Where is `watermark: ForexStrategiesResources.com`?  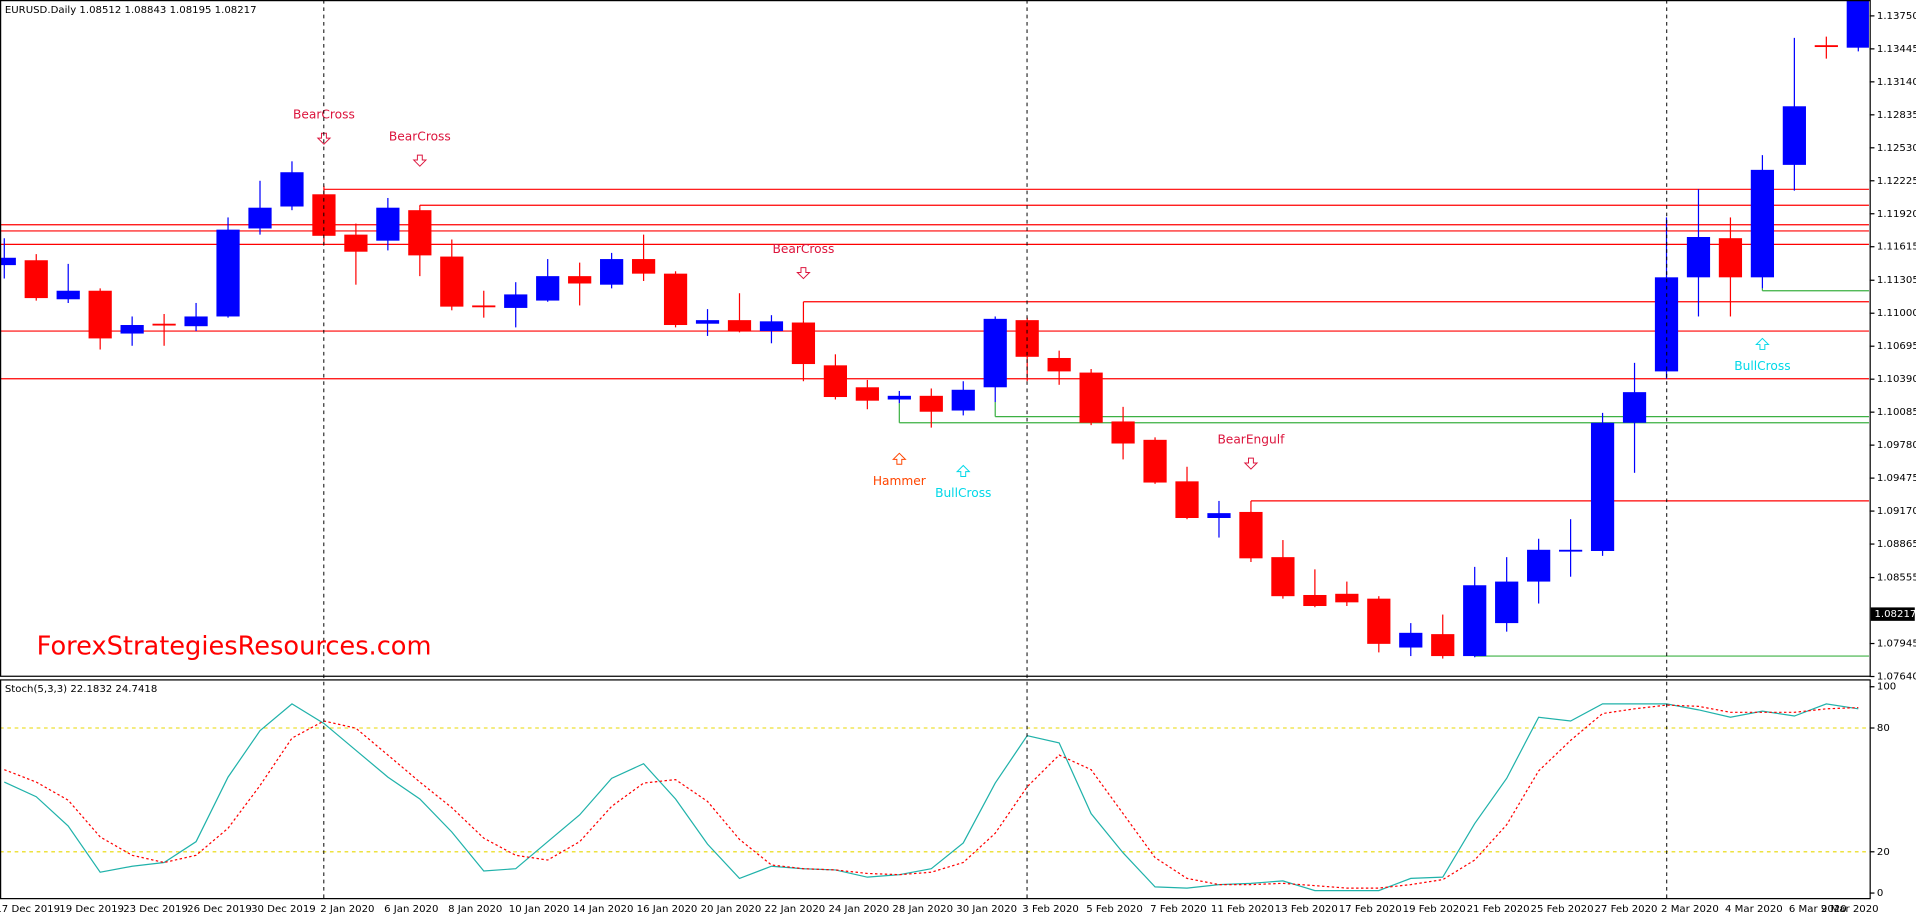 watermark: ForexStrategiesResources.com is located at coordinates (234, 647).